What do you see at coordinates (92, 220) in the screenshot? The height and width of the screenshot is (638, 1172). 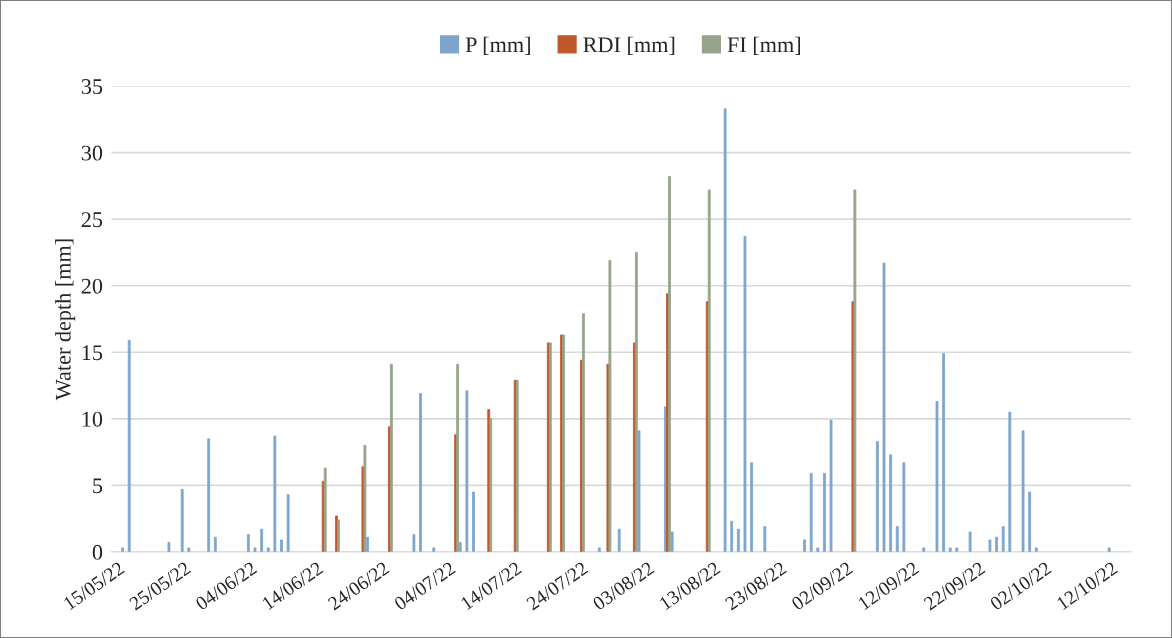 I see `y-tick-label: 25` at bounding box center [92, 220].